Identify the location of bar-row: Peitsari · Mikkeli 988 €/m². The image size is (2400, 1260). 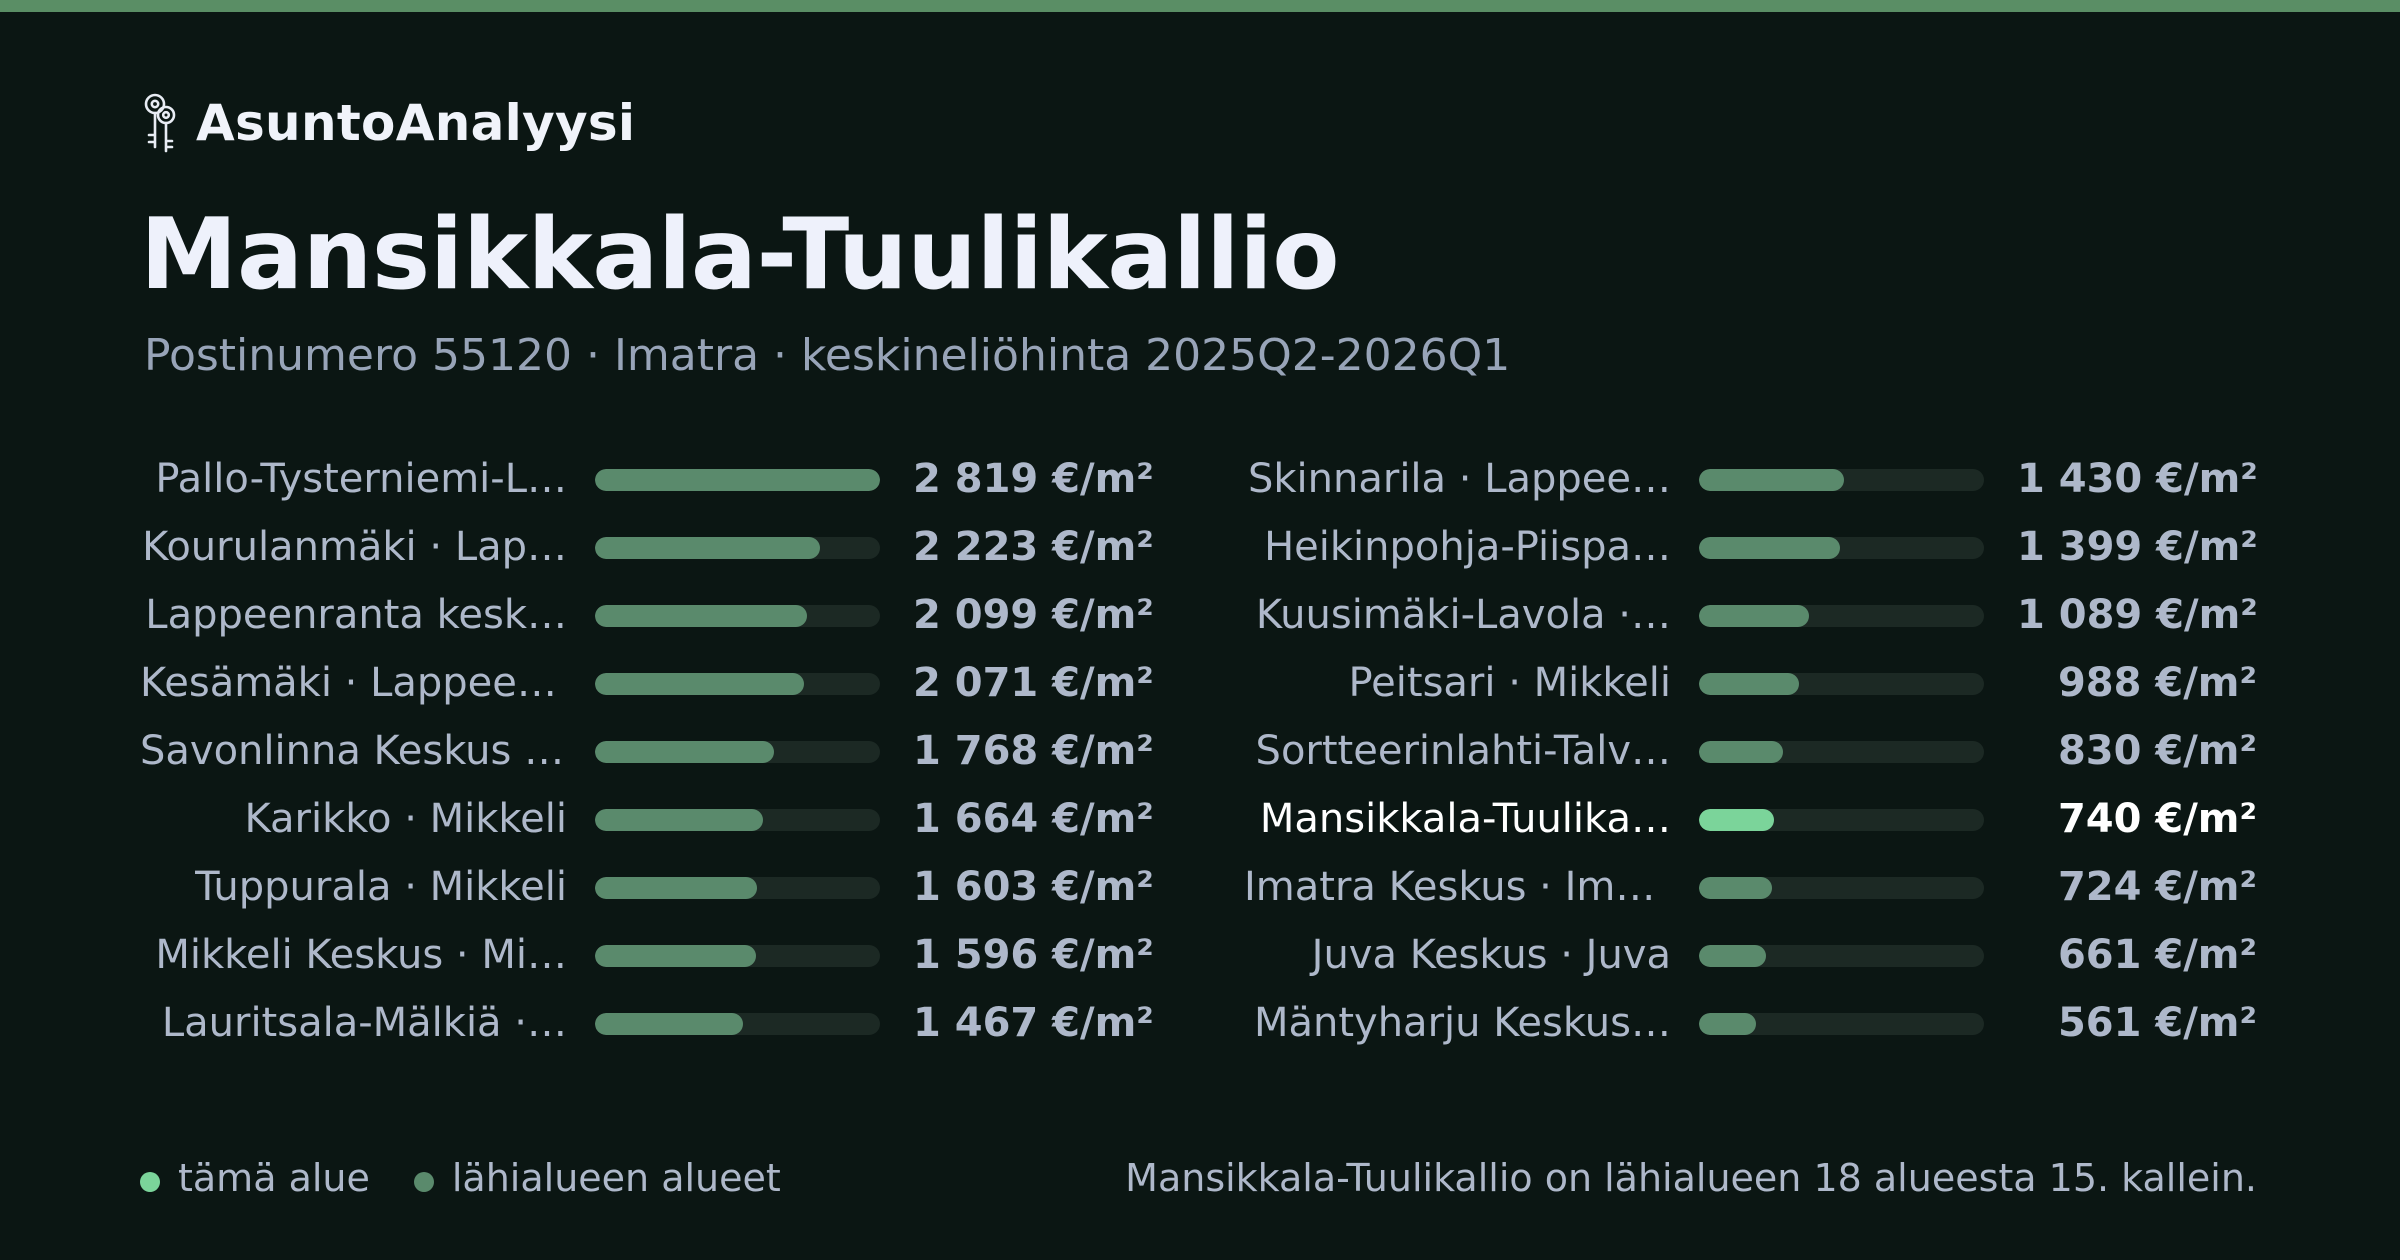
(1750, 683).